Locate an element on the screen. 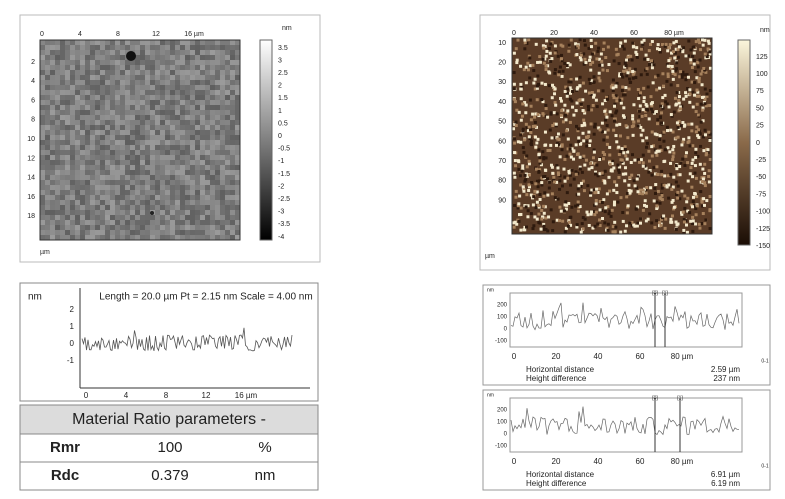 This screenshot has height=499, width=785. measure-label: Horizontal distance is located at coordinates (560, 369).